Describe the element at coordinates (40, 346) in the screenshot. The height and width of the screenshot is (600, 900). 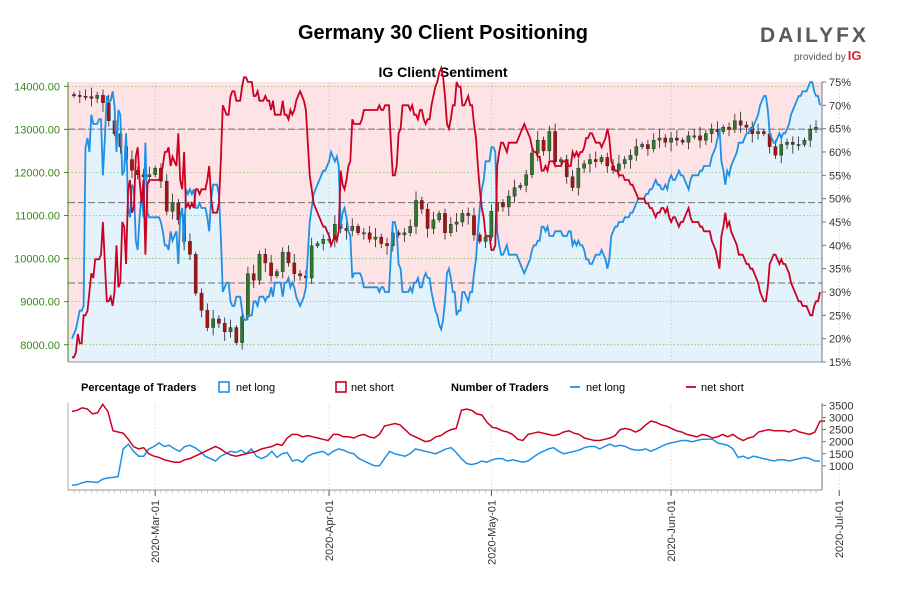
I see `price-tick-label: 8000.00` at that location.